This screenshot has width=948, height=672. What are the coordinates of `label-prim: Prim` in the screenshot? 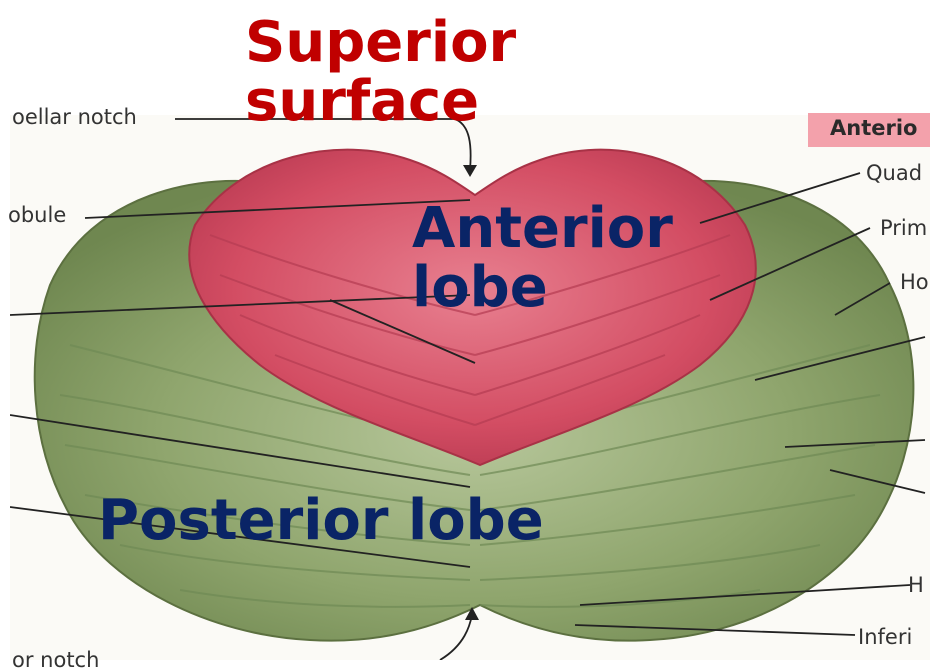 It's located at (904, 228).